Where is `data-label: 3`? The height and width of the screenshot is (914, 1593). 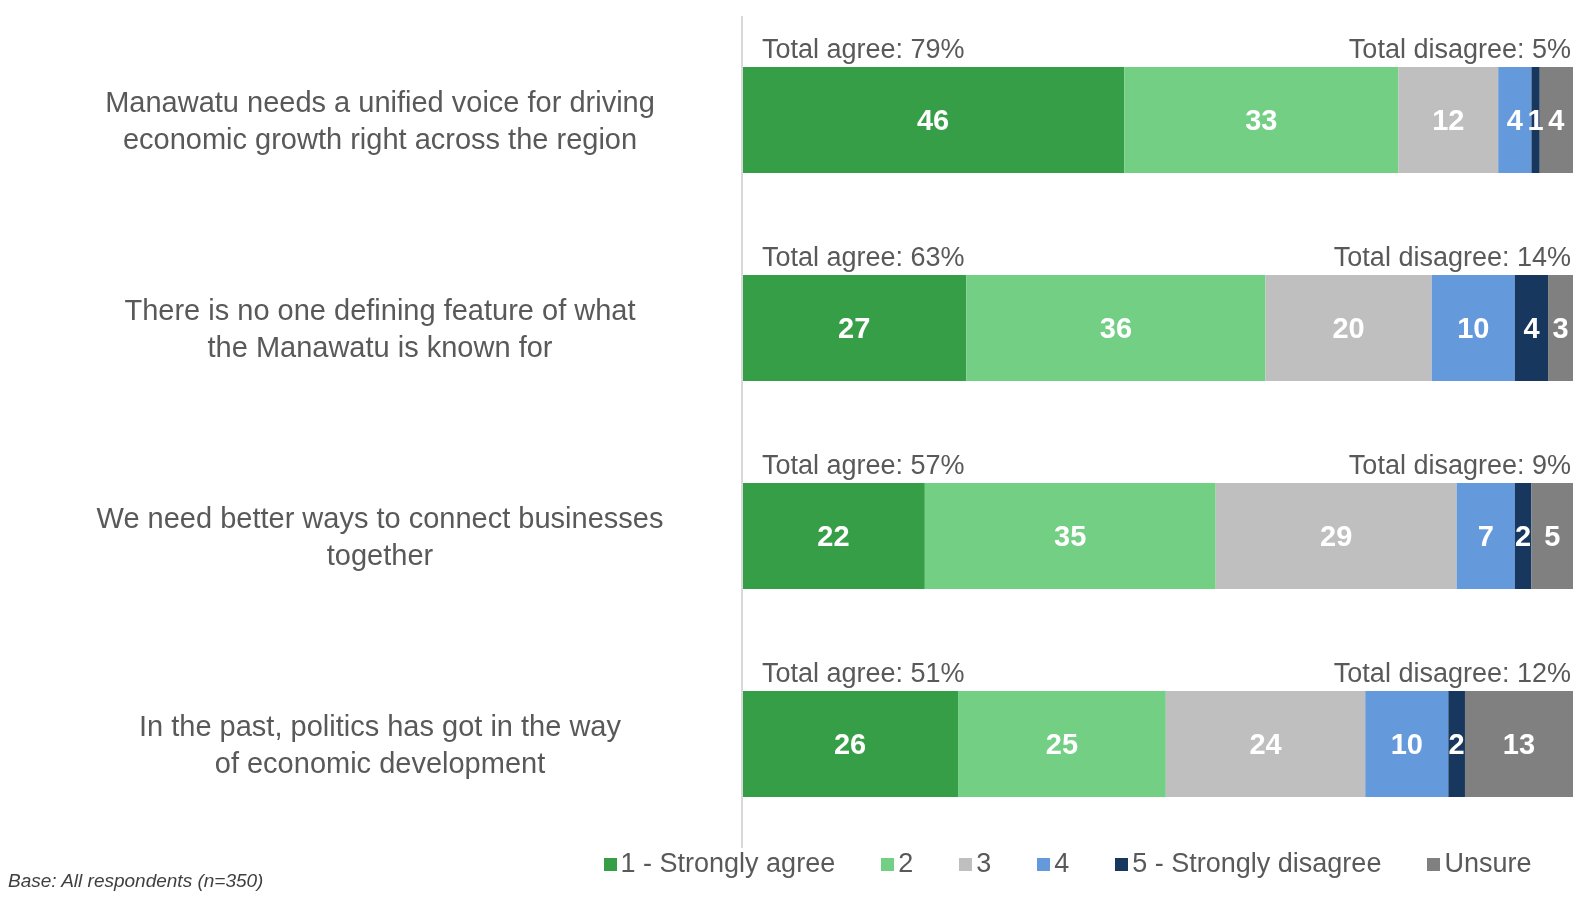 data-label: 3 is located at coordinates (1560, 328).